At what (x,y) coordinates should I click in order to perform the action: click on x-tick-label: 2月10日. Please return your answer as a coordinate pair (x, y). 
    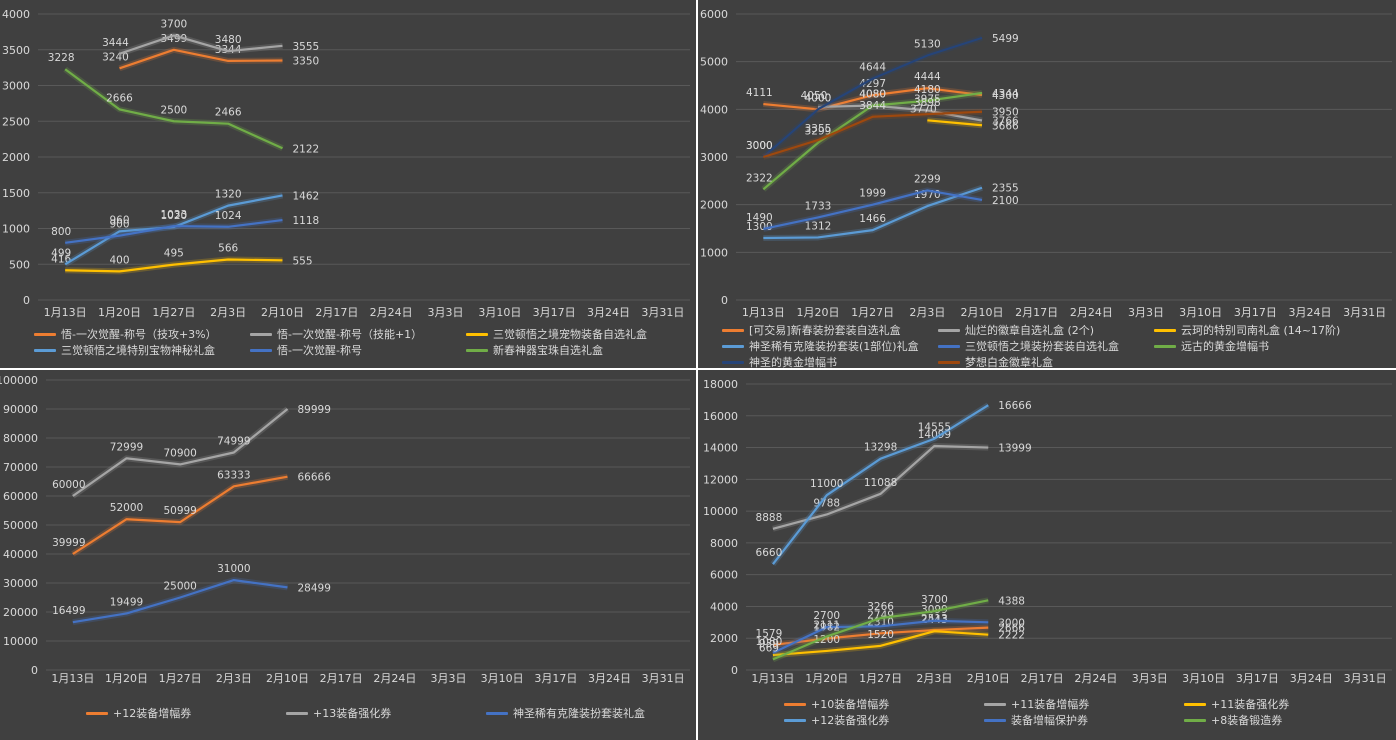
    Looking at the image, I should click on (282, 312).